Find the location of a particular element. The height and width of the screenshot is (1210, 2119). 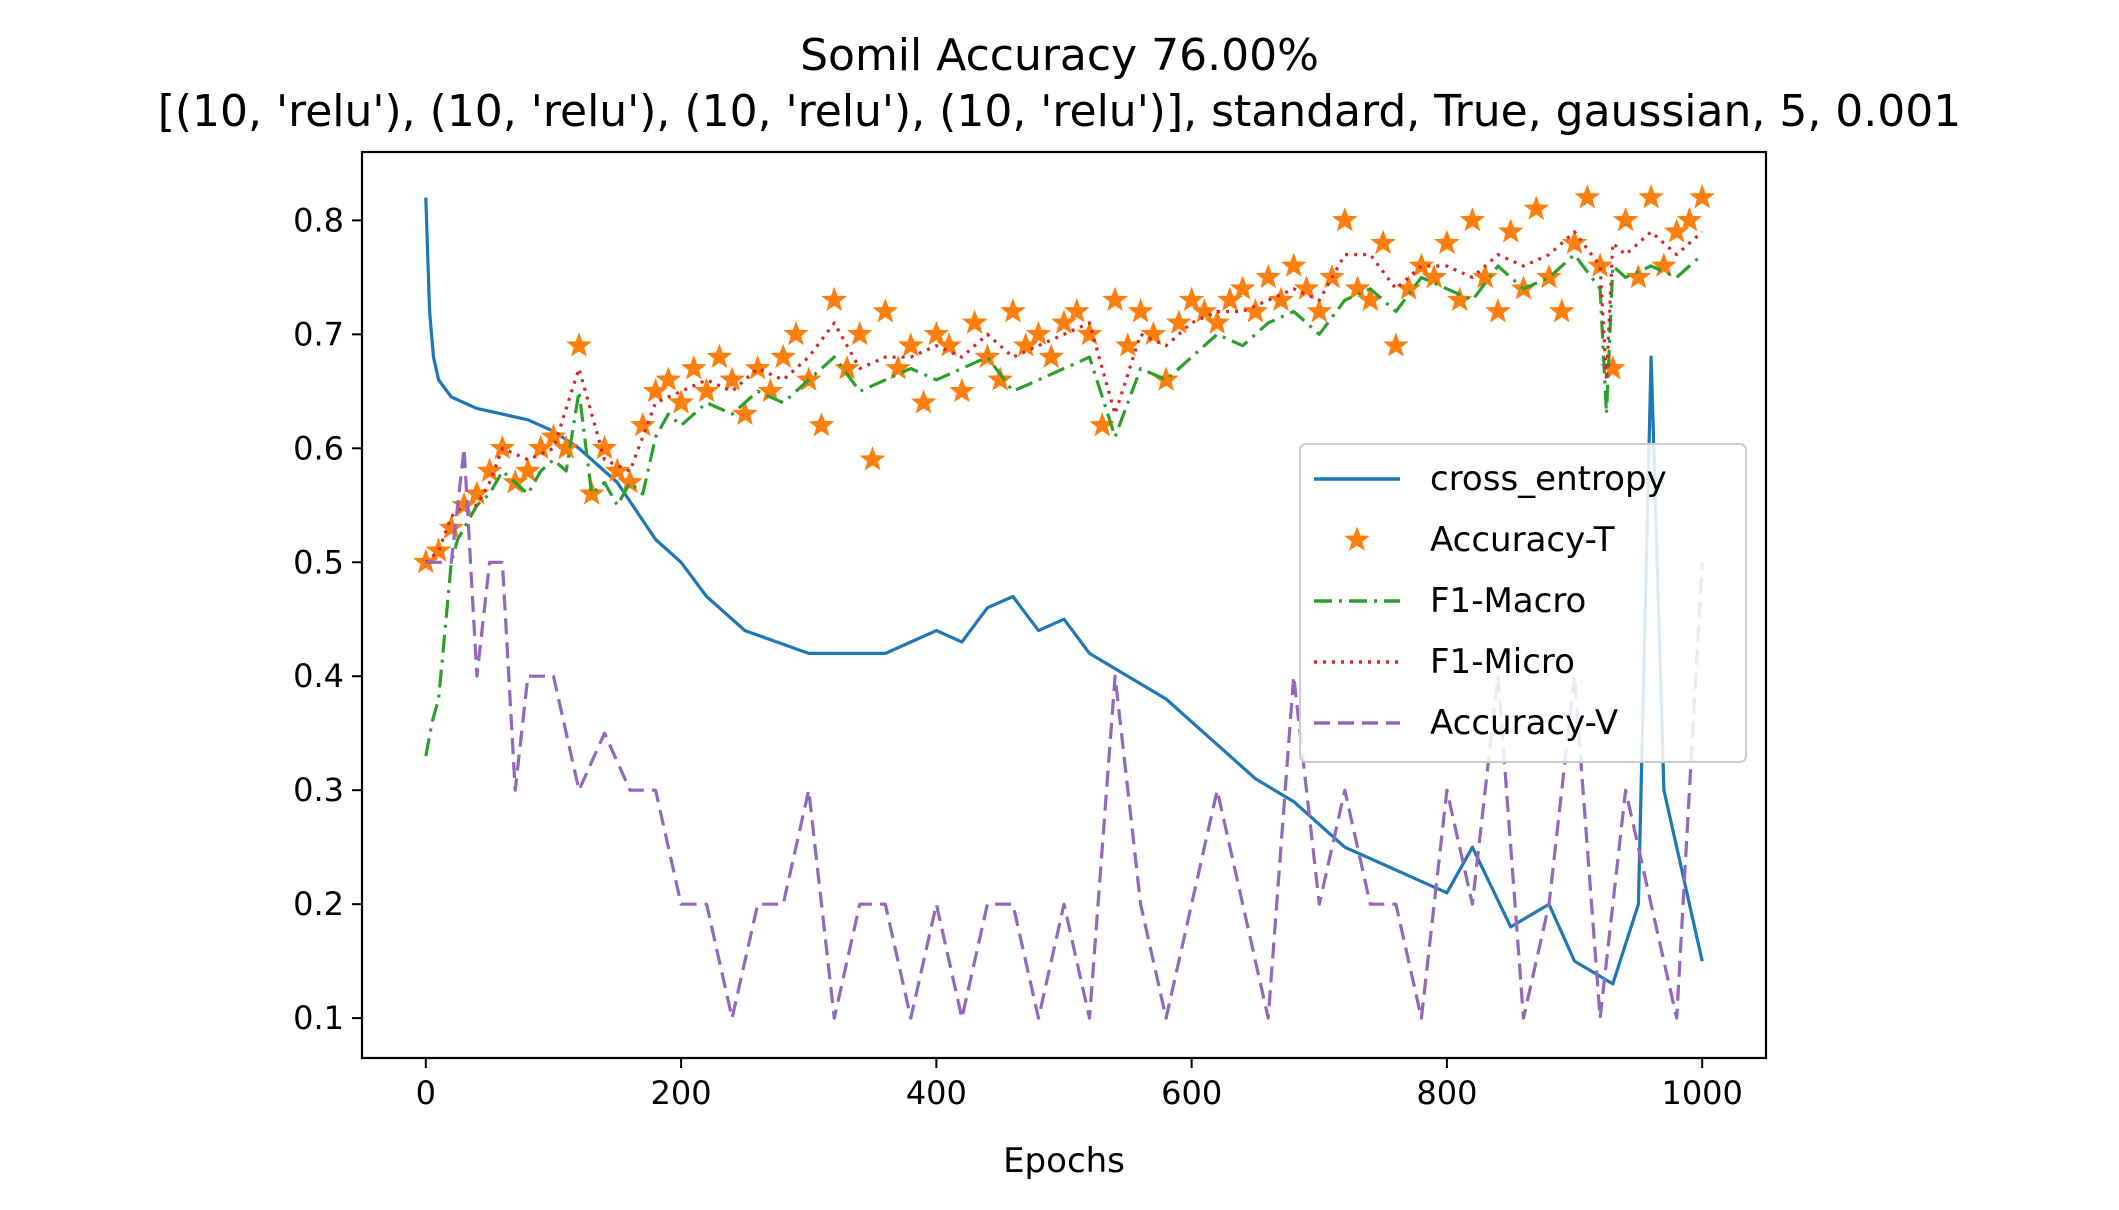

legend-item: Accuracy-V is located at coordinates (1466, 723).